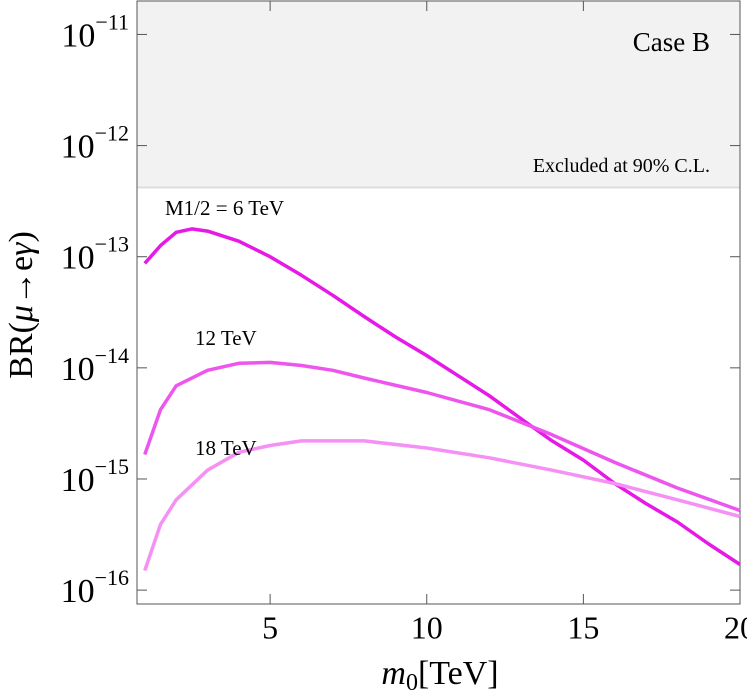 This screenshot has width=747, height=696. What do you see at coordinates (270, 627) in the screenshot?
I see `x-tick-label: 5` at bounding box center [270, 627].